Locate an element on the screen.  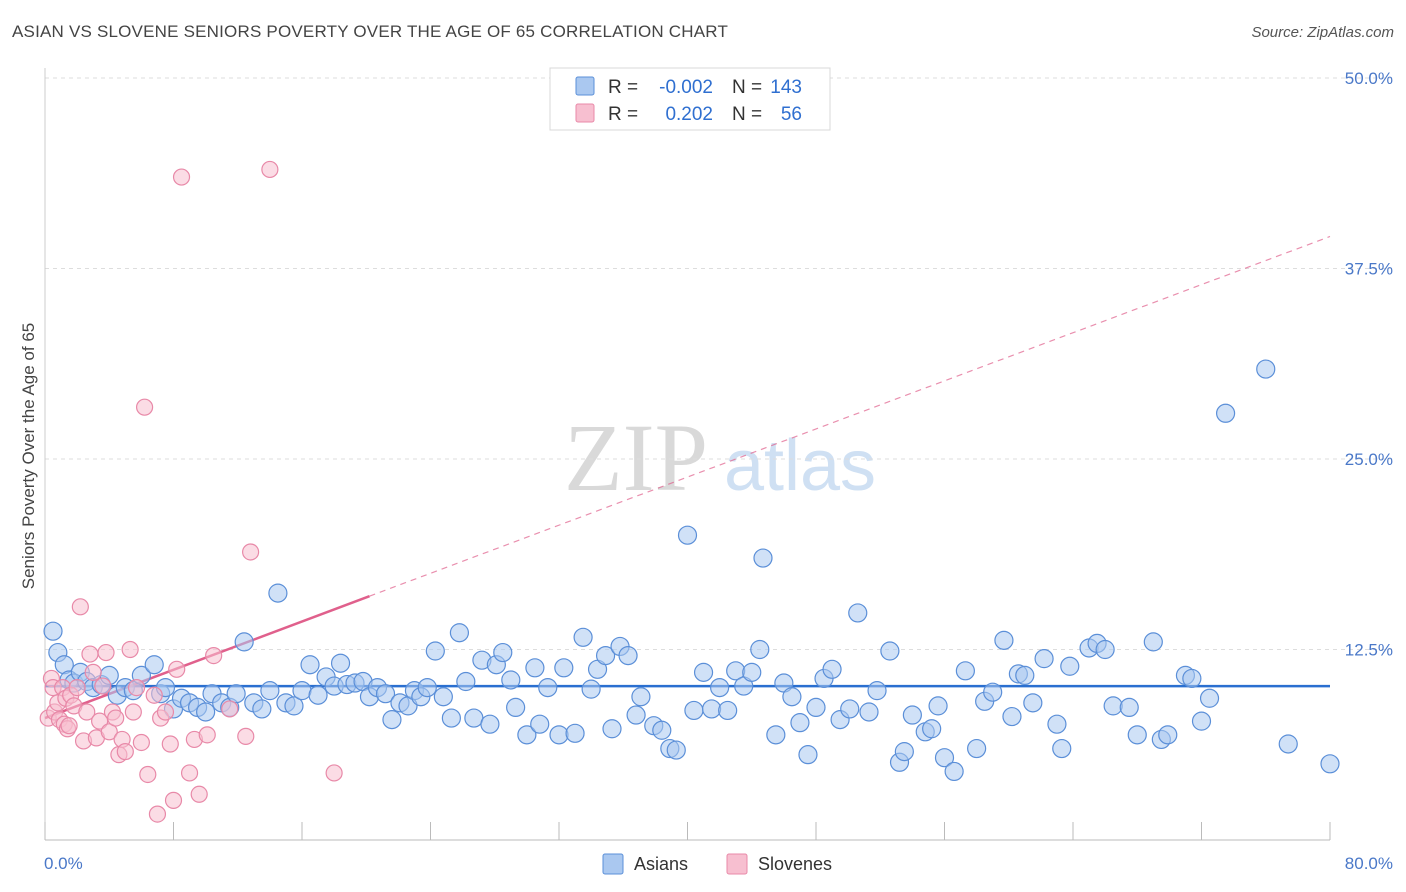
x-tick-label-max: 80.0% is located at coordinates (1369, 863).